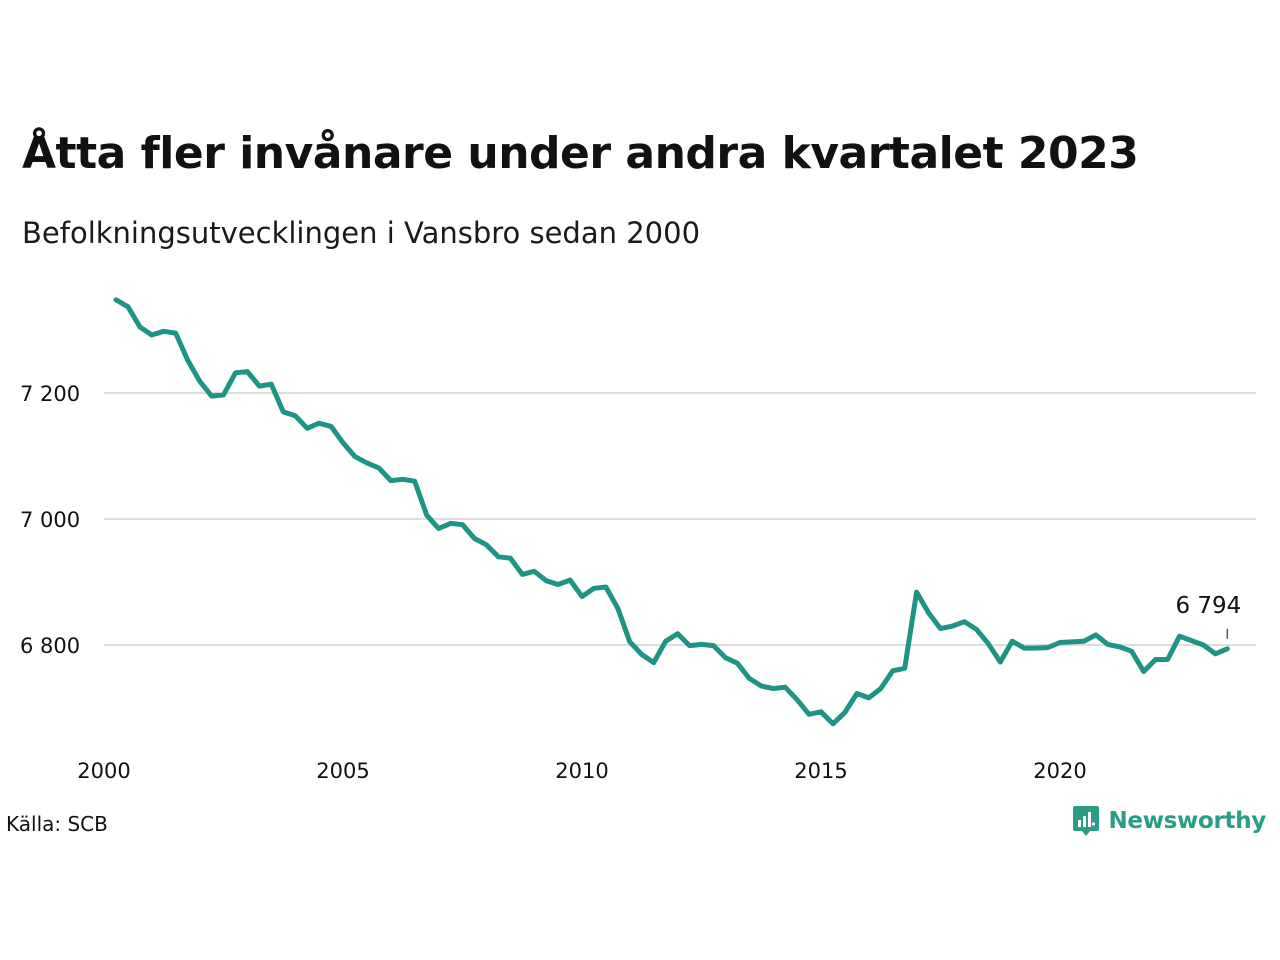 Image resolution: width=1280 pixels, height=960 pixels. Describe the element at coordinates (1086, 821) in the screenshot. I see `newsworthy-logo-icon` at that location.